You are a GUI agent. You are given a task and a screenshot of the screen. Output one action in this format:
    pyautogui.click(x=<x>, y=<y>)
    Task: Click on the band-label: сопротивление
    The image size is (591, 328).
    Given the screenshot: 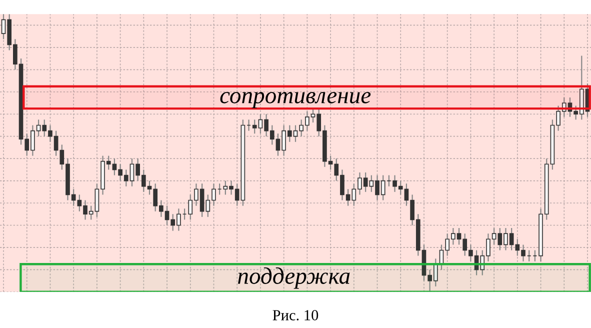 What is the action you would take?
    pyautogui.click(x=295, y=100)
    